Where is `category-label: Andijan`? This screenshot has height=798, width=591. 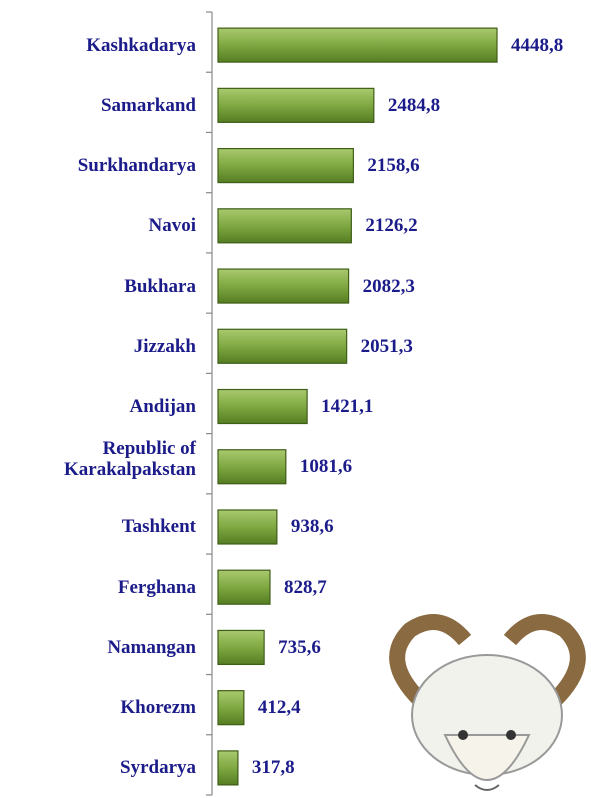
category-label: Andijan is located at coordinates (162, 406).